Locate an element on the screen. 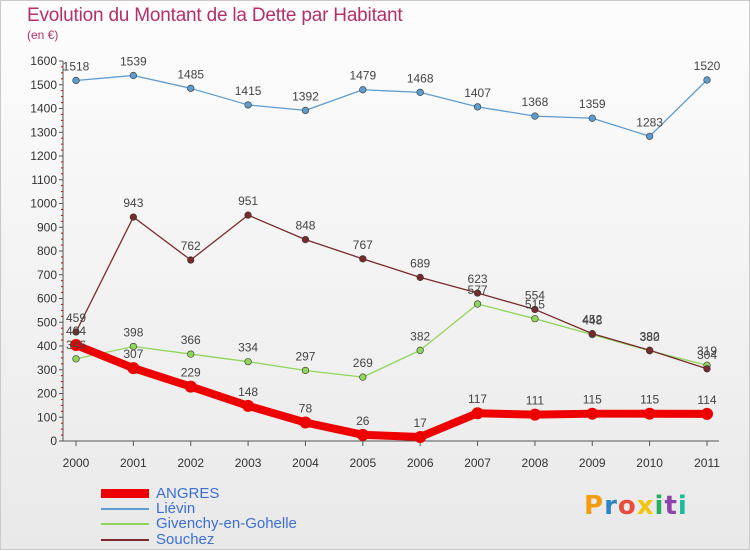 Image resolution: width=750 pixels, height=551 pixels. y-tick-label: 100 is located at coordinates (47, 417).